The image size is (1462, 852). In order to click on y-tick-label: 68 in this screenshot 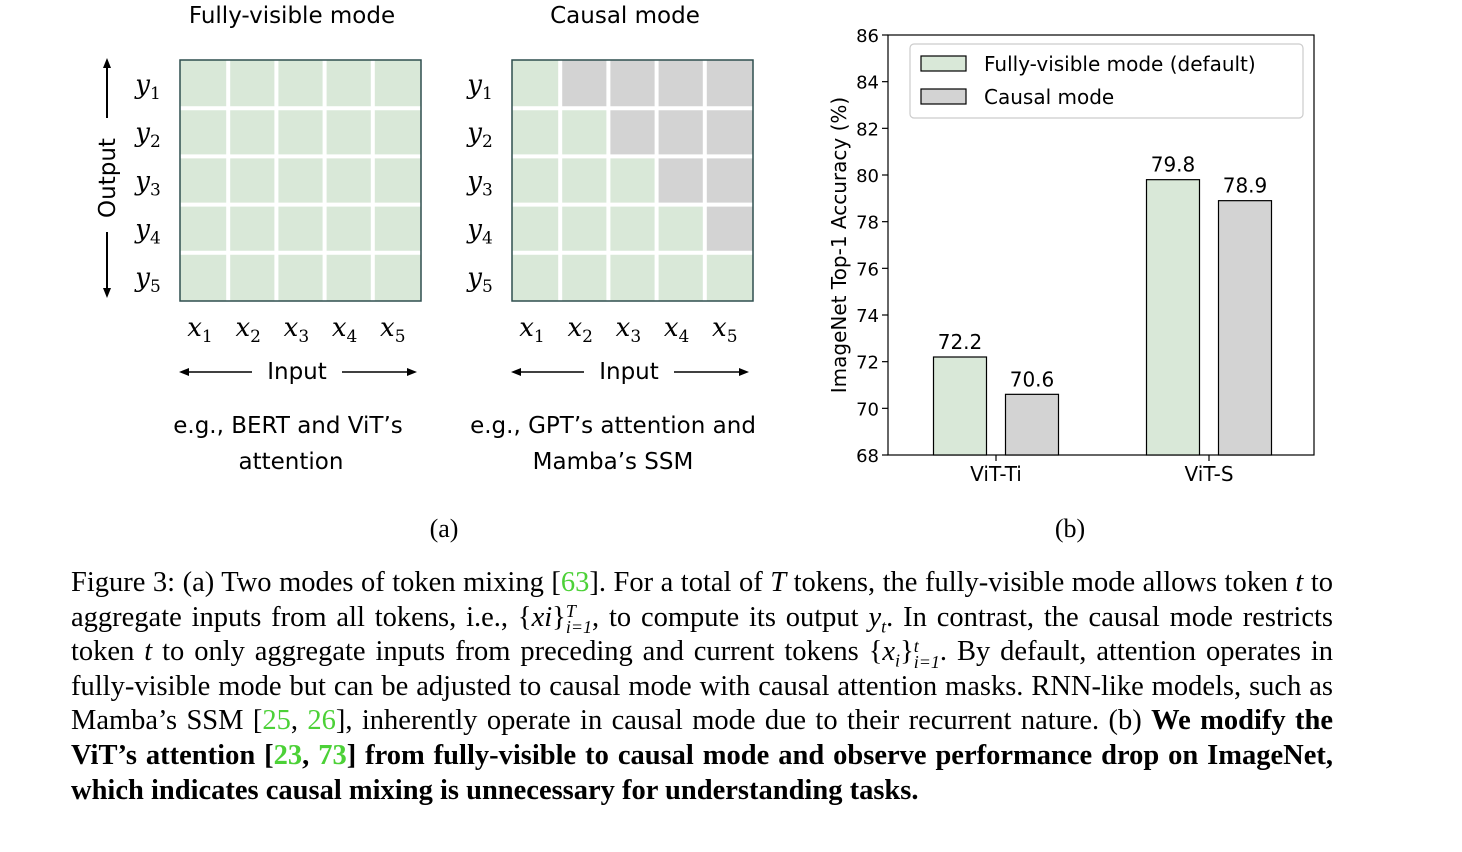, I will do `click(867, 456)`.